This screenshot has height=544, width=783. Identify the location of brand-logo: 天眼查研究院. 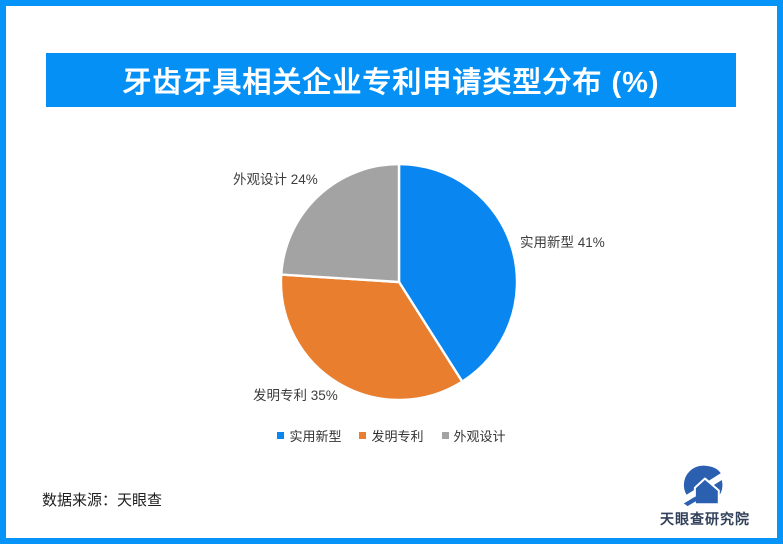
(705, 495).